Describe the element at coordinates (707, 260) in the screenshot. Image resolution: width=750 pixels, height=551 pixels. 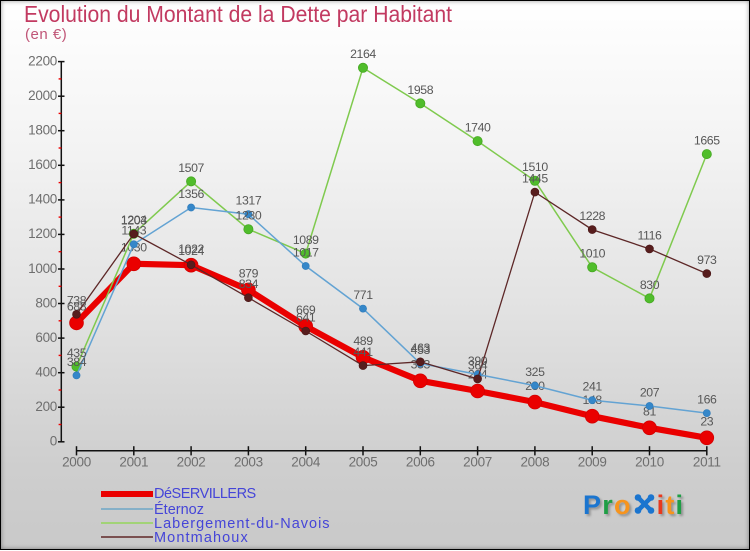
I see `svg-text: 973` at that location.